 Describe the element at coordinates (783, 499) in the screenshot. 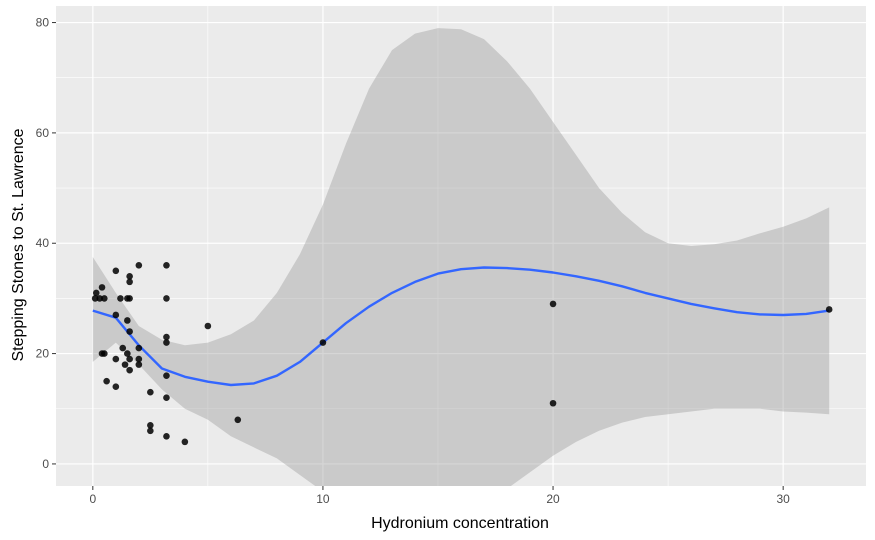

I see `x-tick-label: 30` at that location.